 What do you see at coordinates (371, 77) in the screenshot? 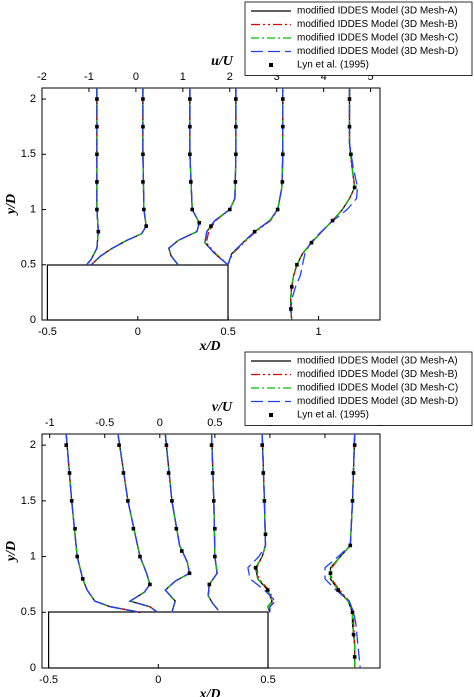
I see `x2-tick-label: 5` at bounding box center [371, 77].